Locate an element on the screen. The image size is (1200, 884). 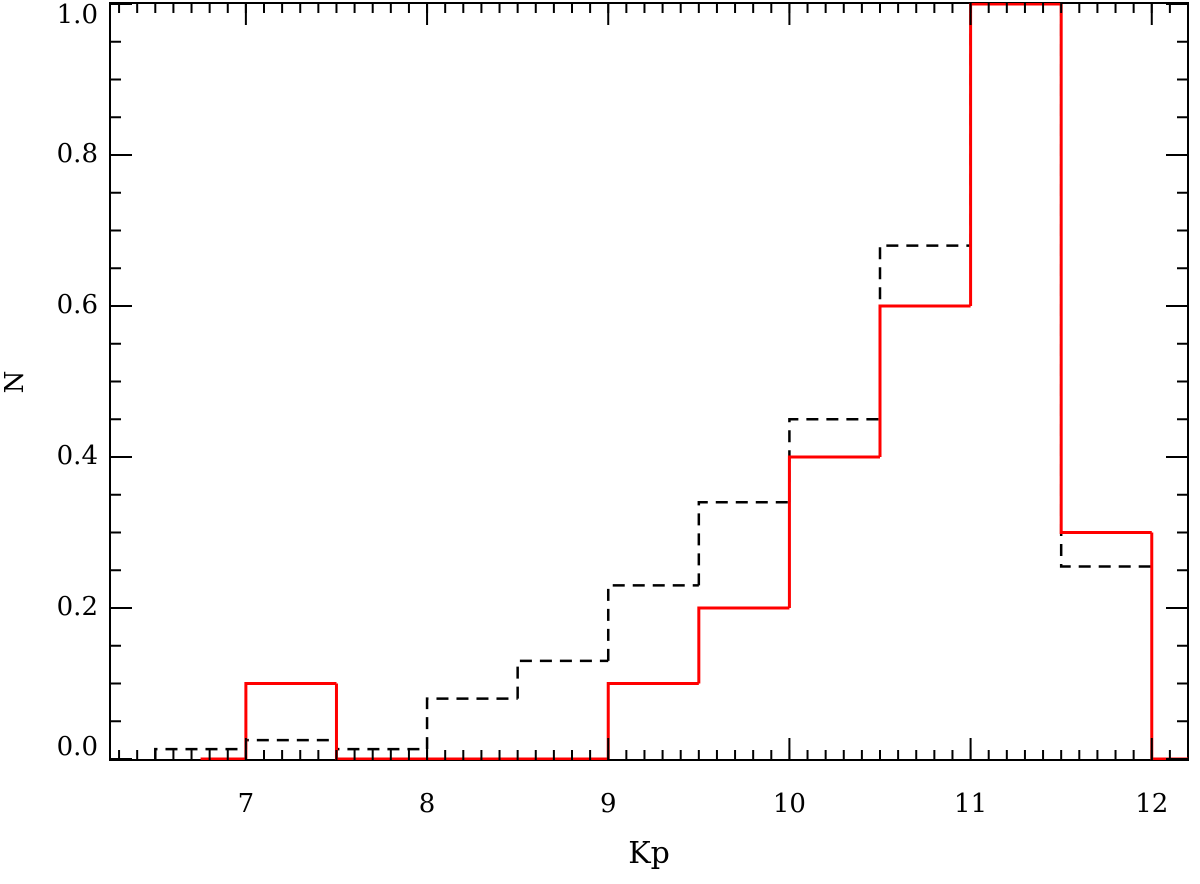
y-tick-label: 0.0 is located at coordinates (77, 747).